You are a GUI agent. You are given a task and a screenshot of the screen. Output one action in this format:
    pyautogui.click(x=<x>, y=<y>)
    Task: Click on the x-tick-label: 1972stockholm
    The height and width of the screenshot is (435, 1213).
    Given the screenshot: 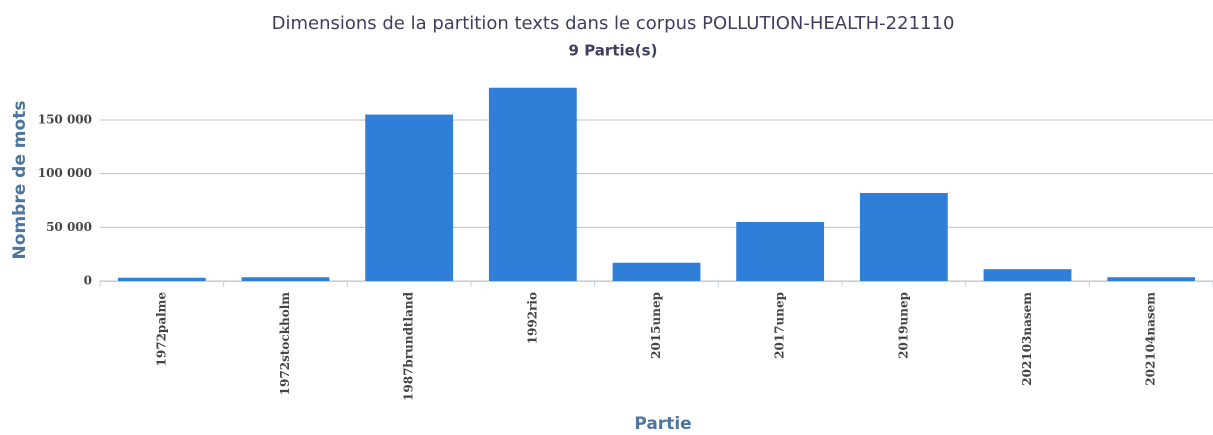 What is the action you would take?
    pyautogui.click(x=285, y=344)
    